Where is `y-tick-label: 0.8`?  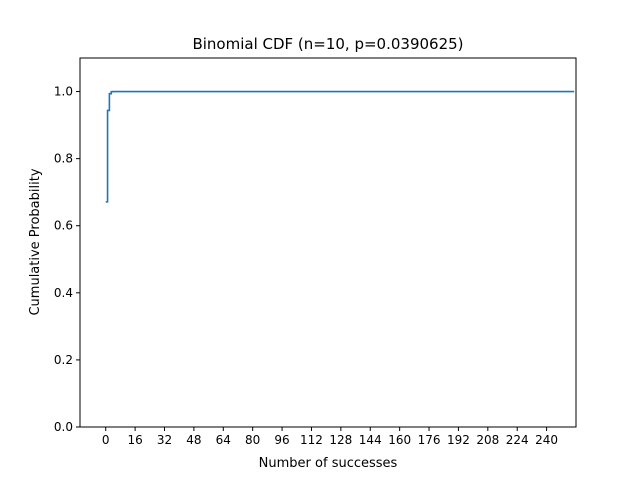
y-tick-label: 0.8 is located at coordinates (63, 159).